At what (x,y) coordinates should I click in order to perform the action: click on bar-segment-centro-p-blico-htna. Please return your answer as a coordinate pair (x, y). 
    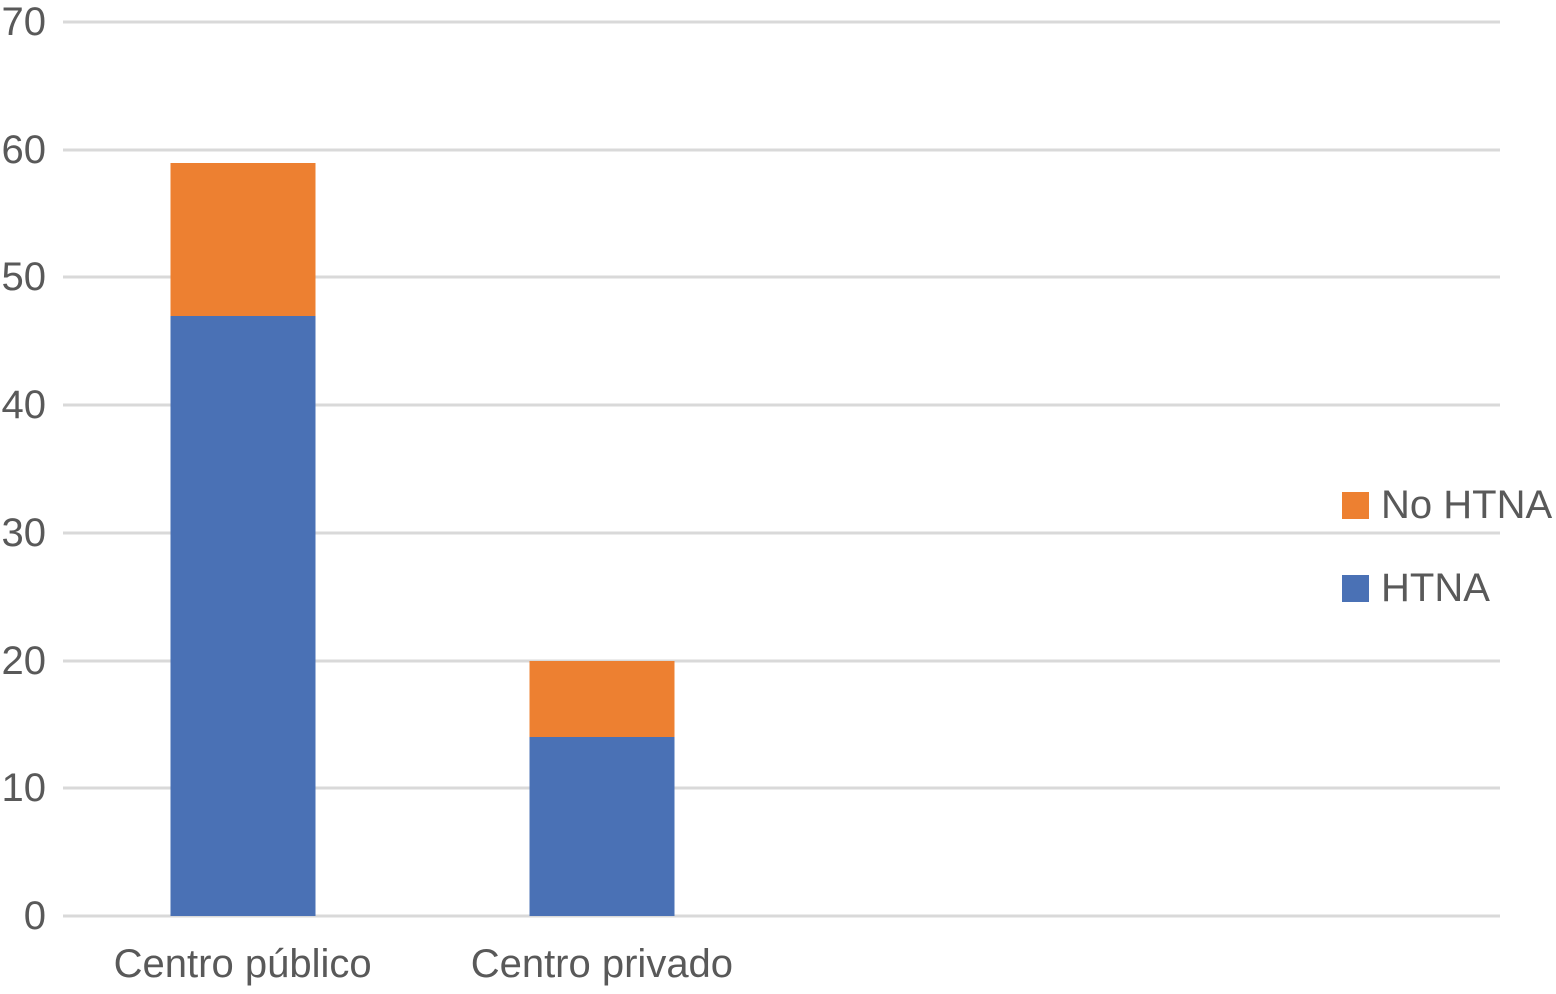
    Looking at the image, I should click on (243, 615).